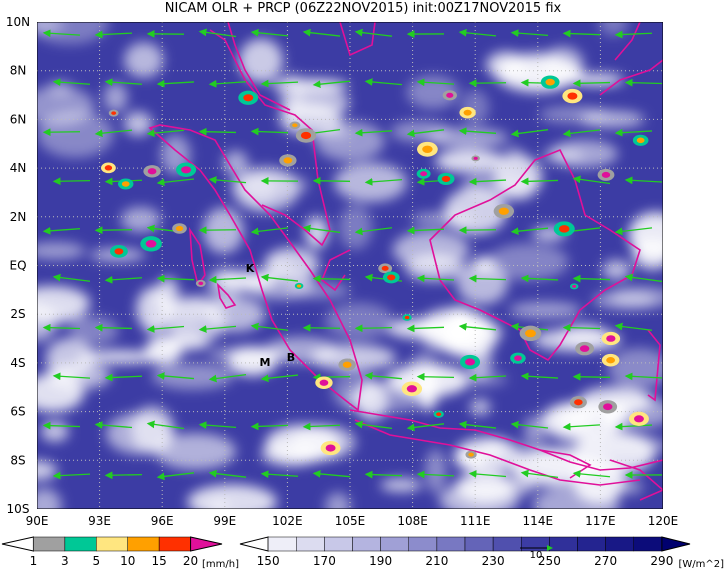 The width and height of the screenshot is (726, 571). What do you see at coordinates (120, 553) in the screenshot?
I see `precip-colorbar: 1 3 5 10 15 20 [mm/h]` at bounding box center [120, 553].